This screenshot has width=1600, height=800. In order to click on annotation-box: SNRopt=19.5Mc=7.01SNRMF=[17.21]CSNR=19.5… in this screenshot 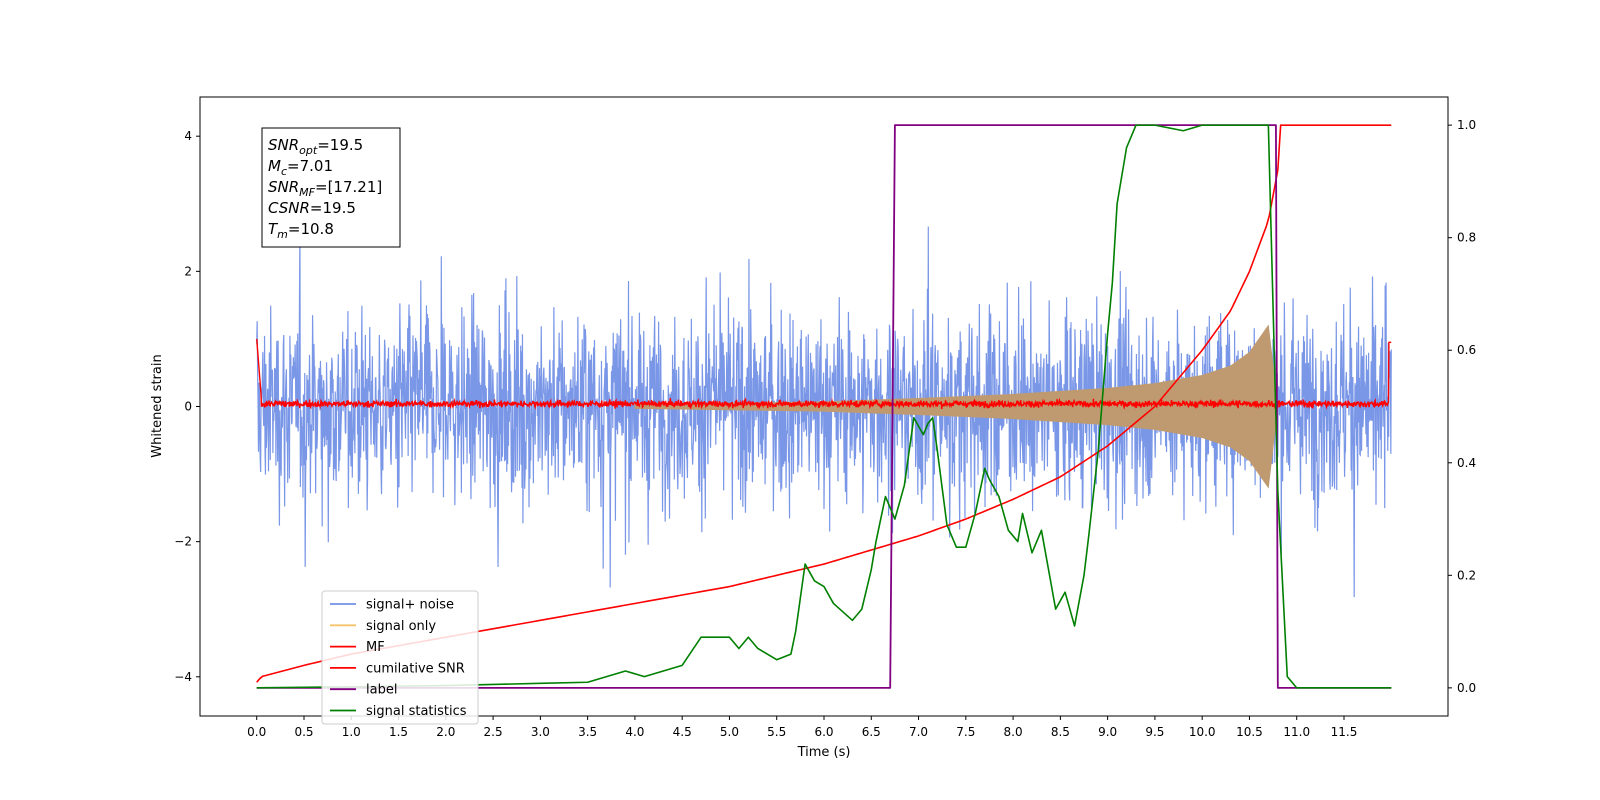, I will do `click(331, 187)`.